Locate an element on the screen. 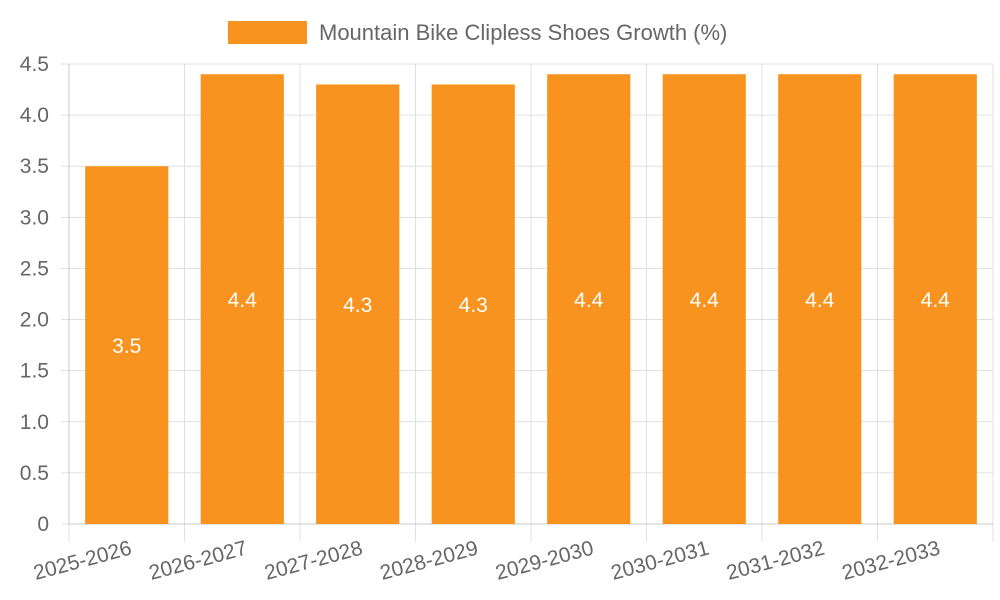 The image size is (1000, 600). y-tick-label: 2.5 is located at coordinates (34, 268).